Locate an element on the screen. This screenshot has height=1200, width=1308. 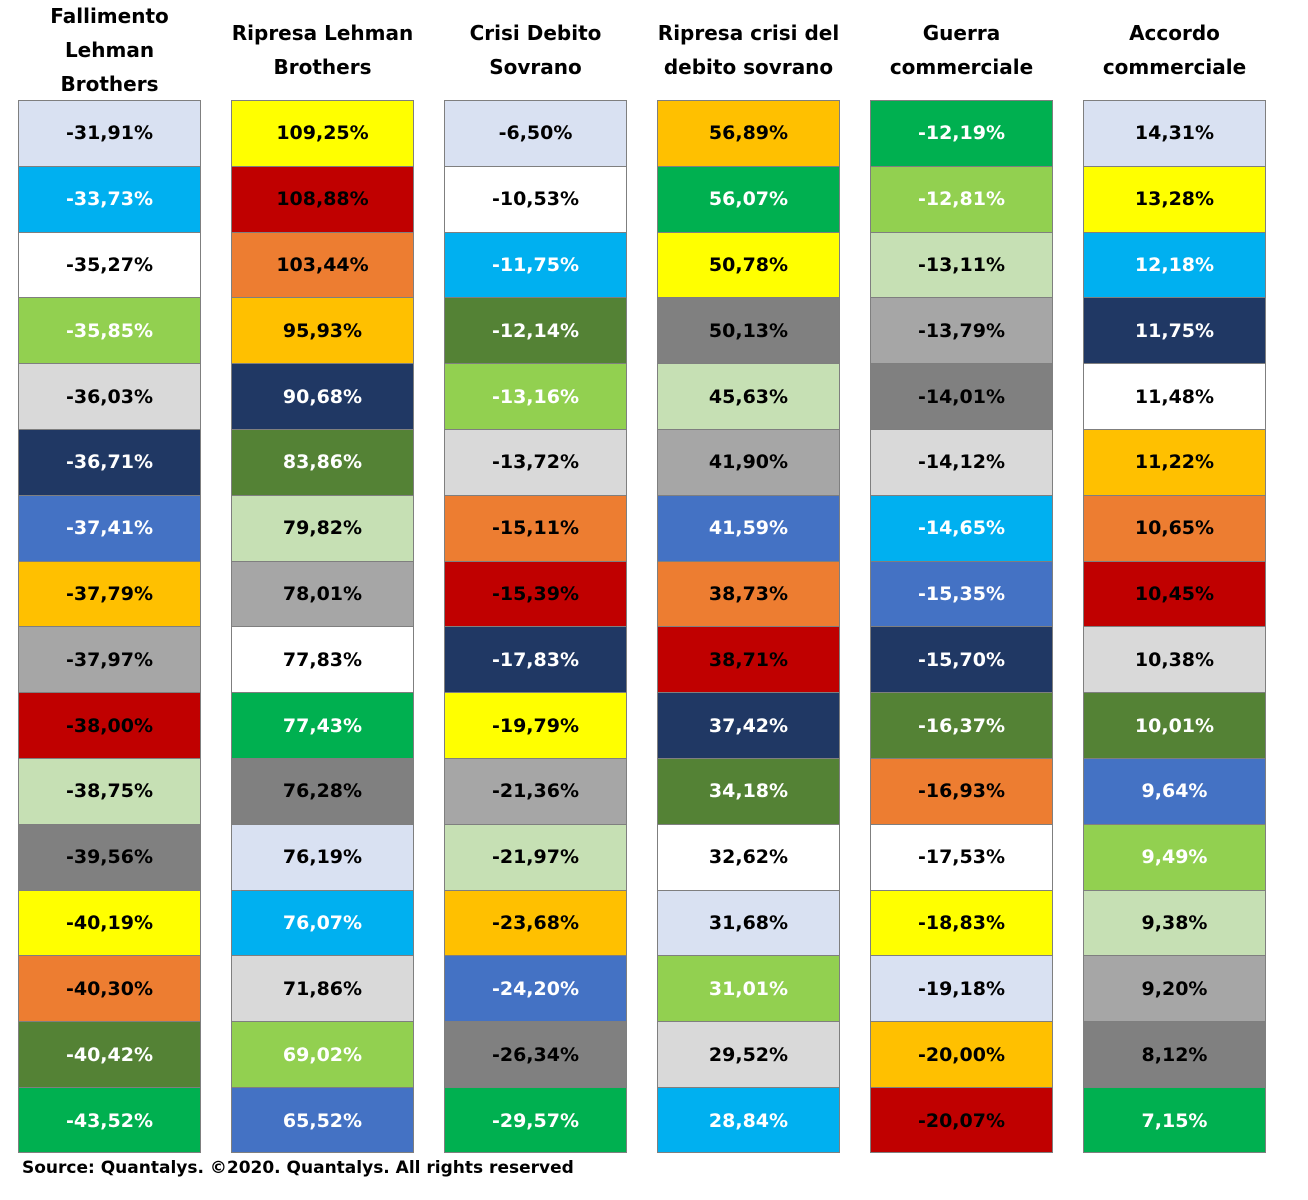
table-cell: -38,00% is located at coordinates (109, 726).